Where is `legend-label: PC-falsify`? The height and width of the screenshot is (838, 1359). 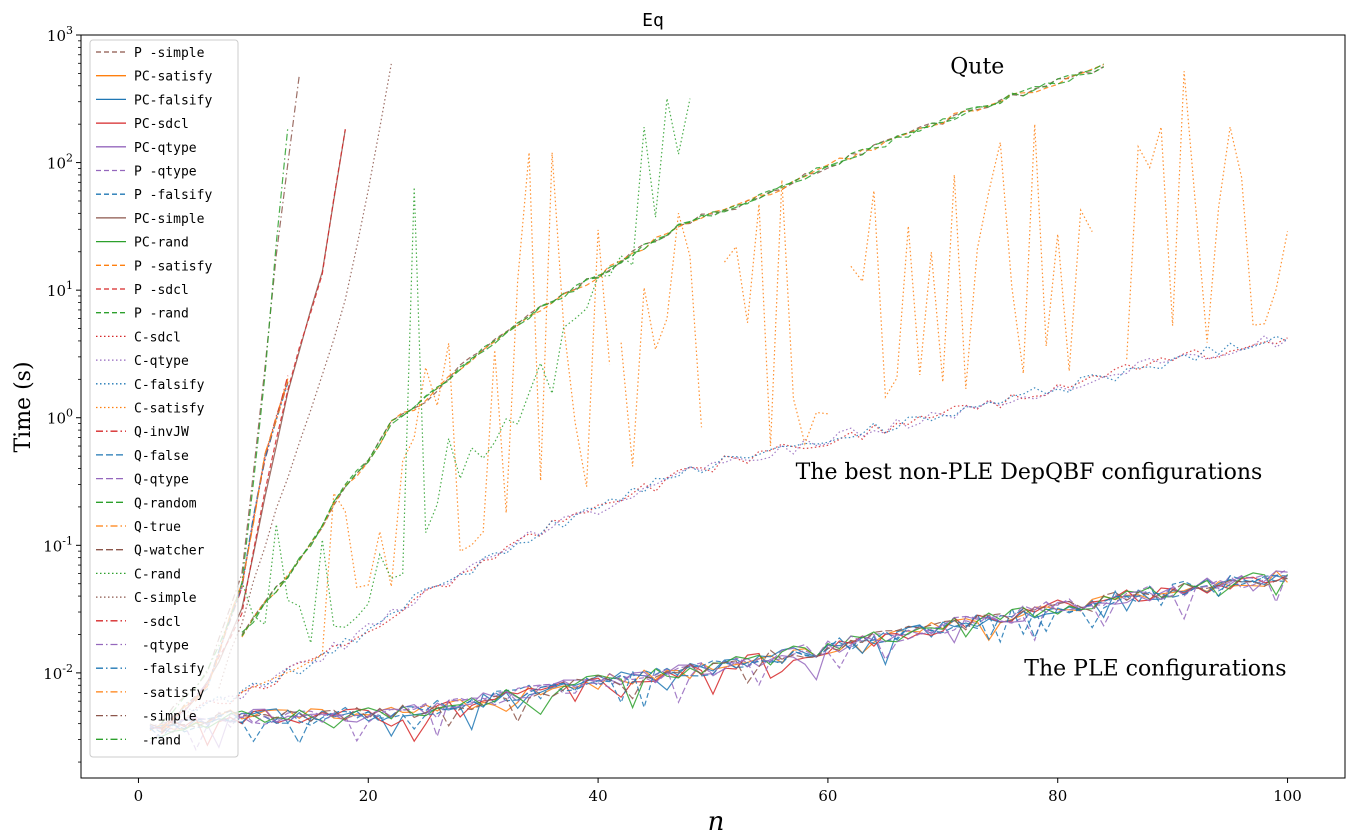
legend-label: PC-falsify is located at coordinates (173, 100).